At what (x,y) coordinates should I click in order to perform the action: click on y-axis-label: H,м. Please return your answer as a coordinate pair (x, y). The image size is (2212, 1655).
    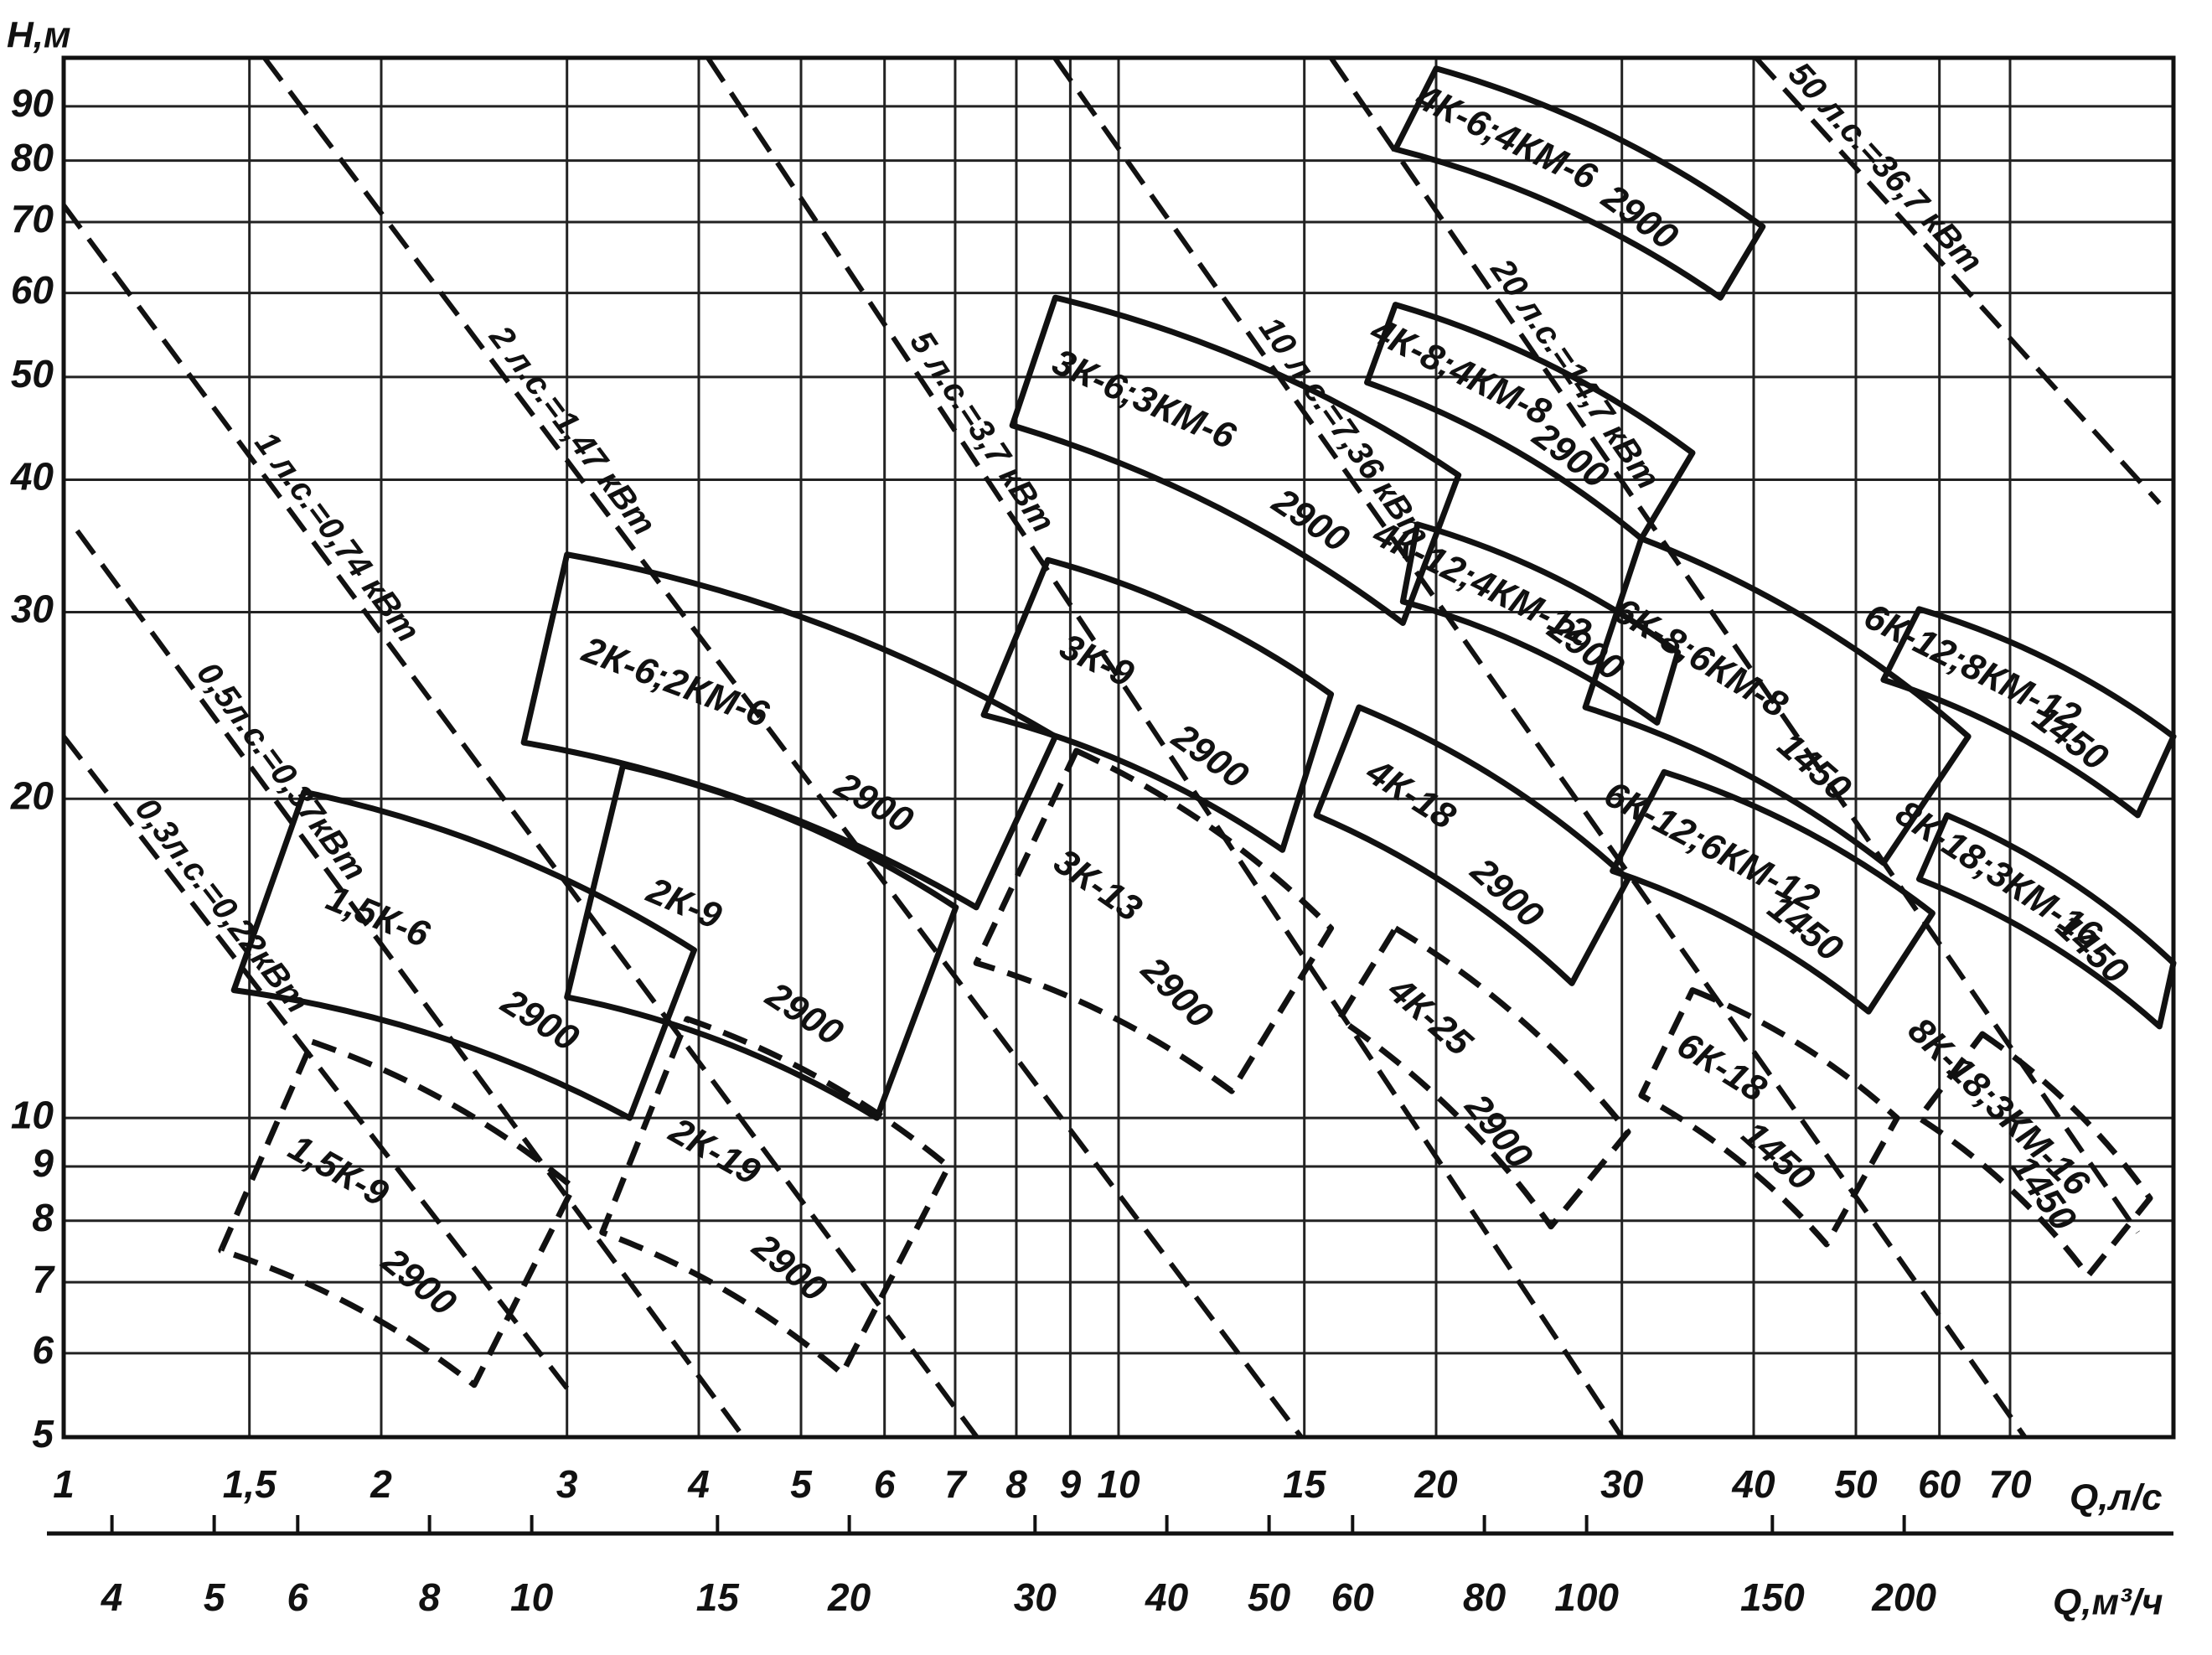
    Looking at the image, I should click on (39, 35).